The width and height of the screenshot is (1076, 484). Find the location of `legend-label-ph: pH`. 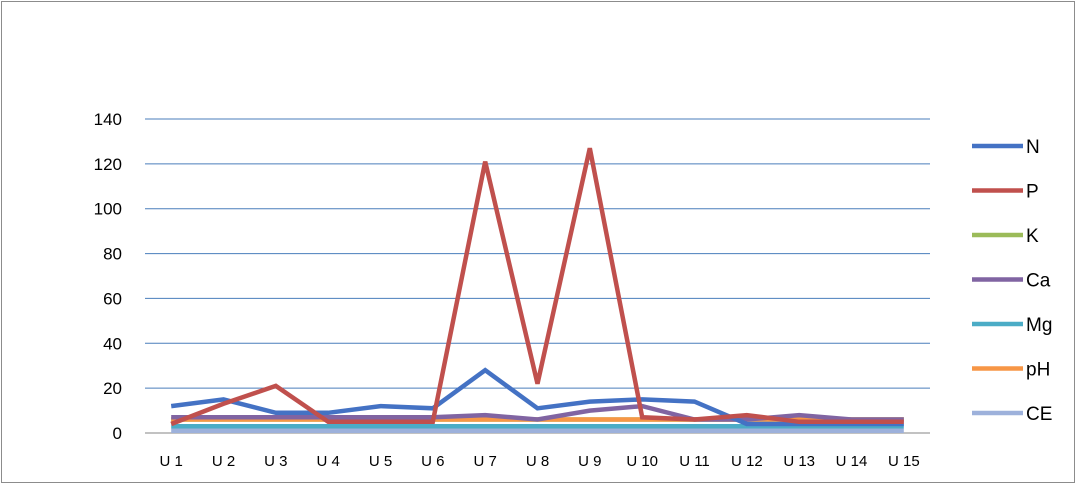

legend-label-ph: pH is located at coordinates (1038, 370).